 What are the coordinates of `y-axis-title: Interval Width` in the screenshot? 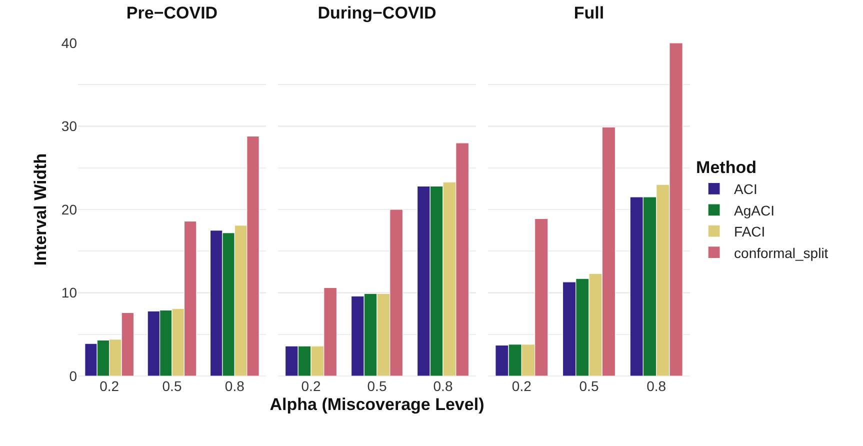 It's located at (40, 209).